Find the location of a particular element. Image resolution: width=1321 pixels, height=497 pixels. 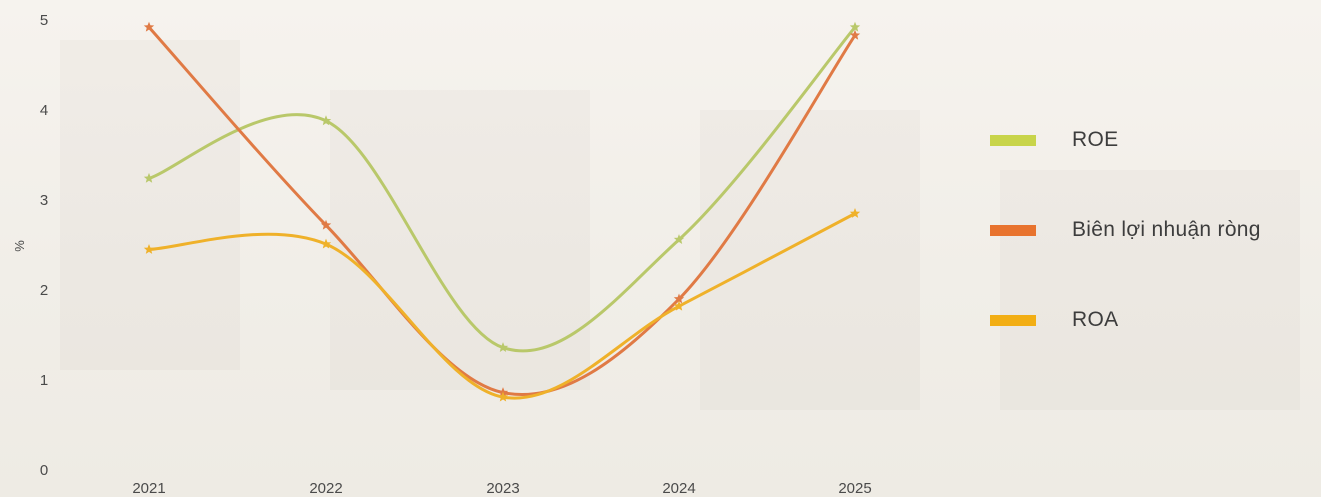

x-tick-label: 2025 is located at coordinates (854, 488).